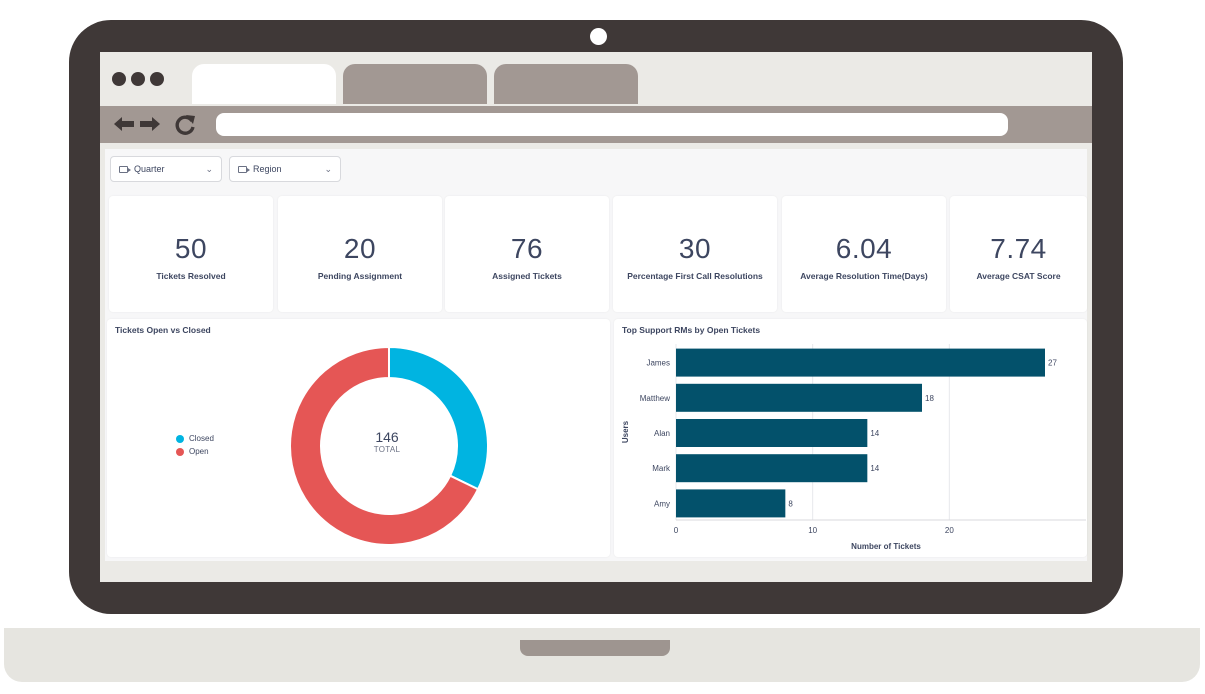  I want to click on kpi-label: Pending Assignment, so click(360, 276).